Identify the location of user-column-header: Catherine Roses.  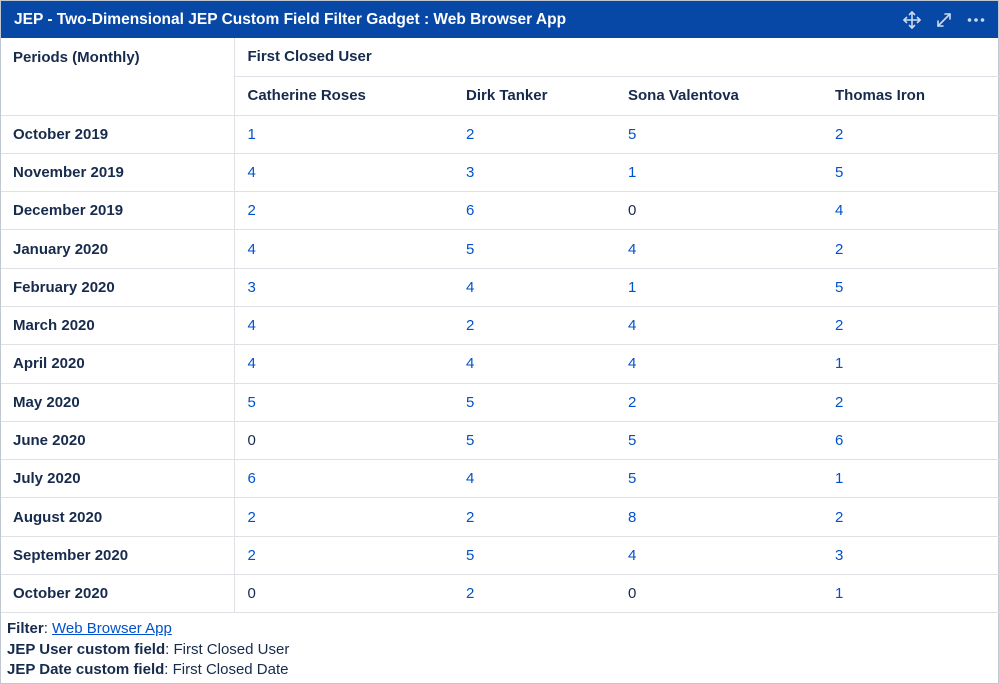
(343, 96).